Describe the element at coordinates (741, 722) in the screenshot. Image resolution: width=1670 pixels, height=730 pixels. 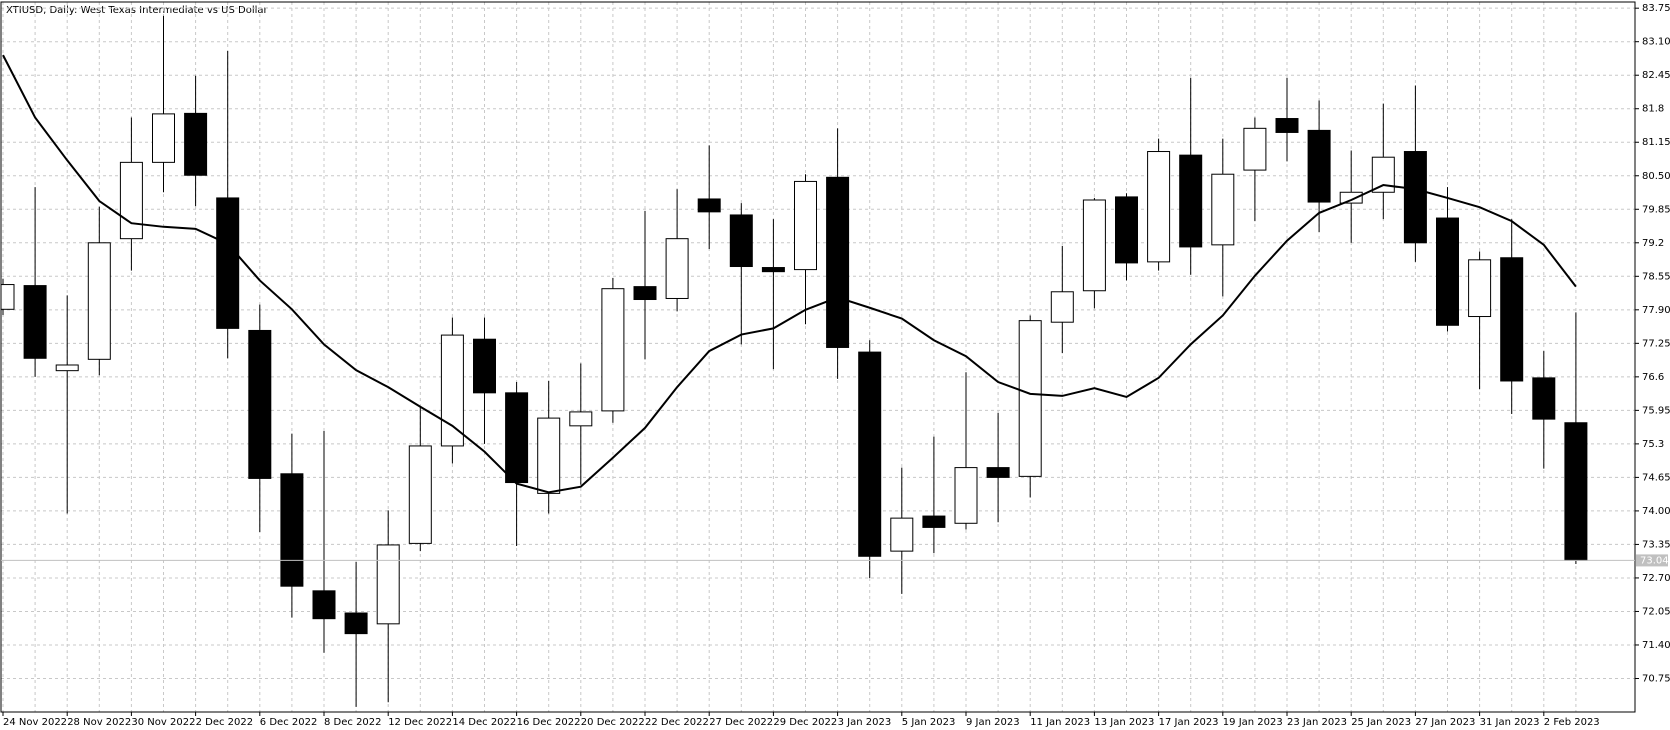
I see `x-tick-label: 27 Dec 2022` at that location.